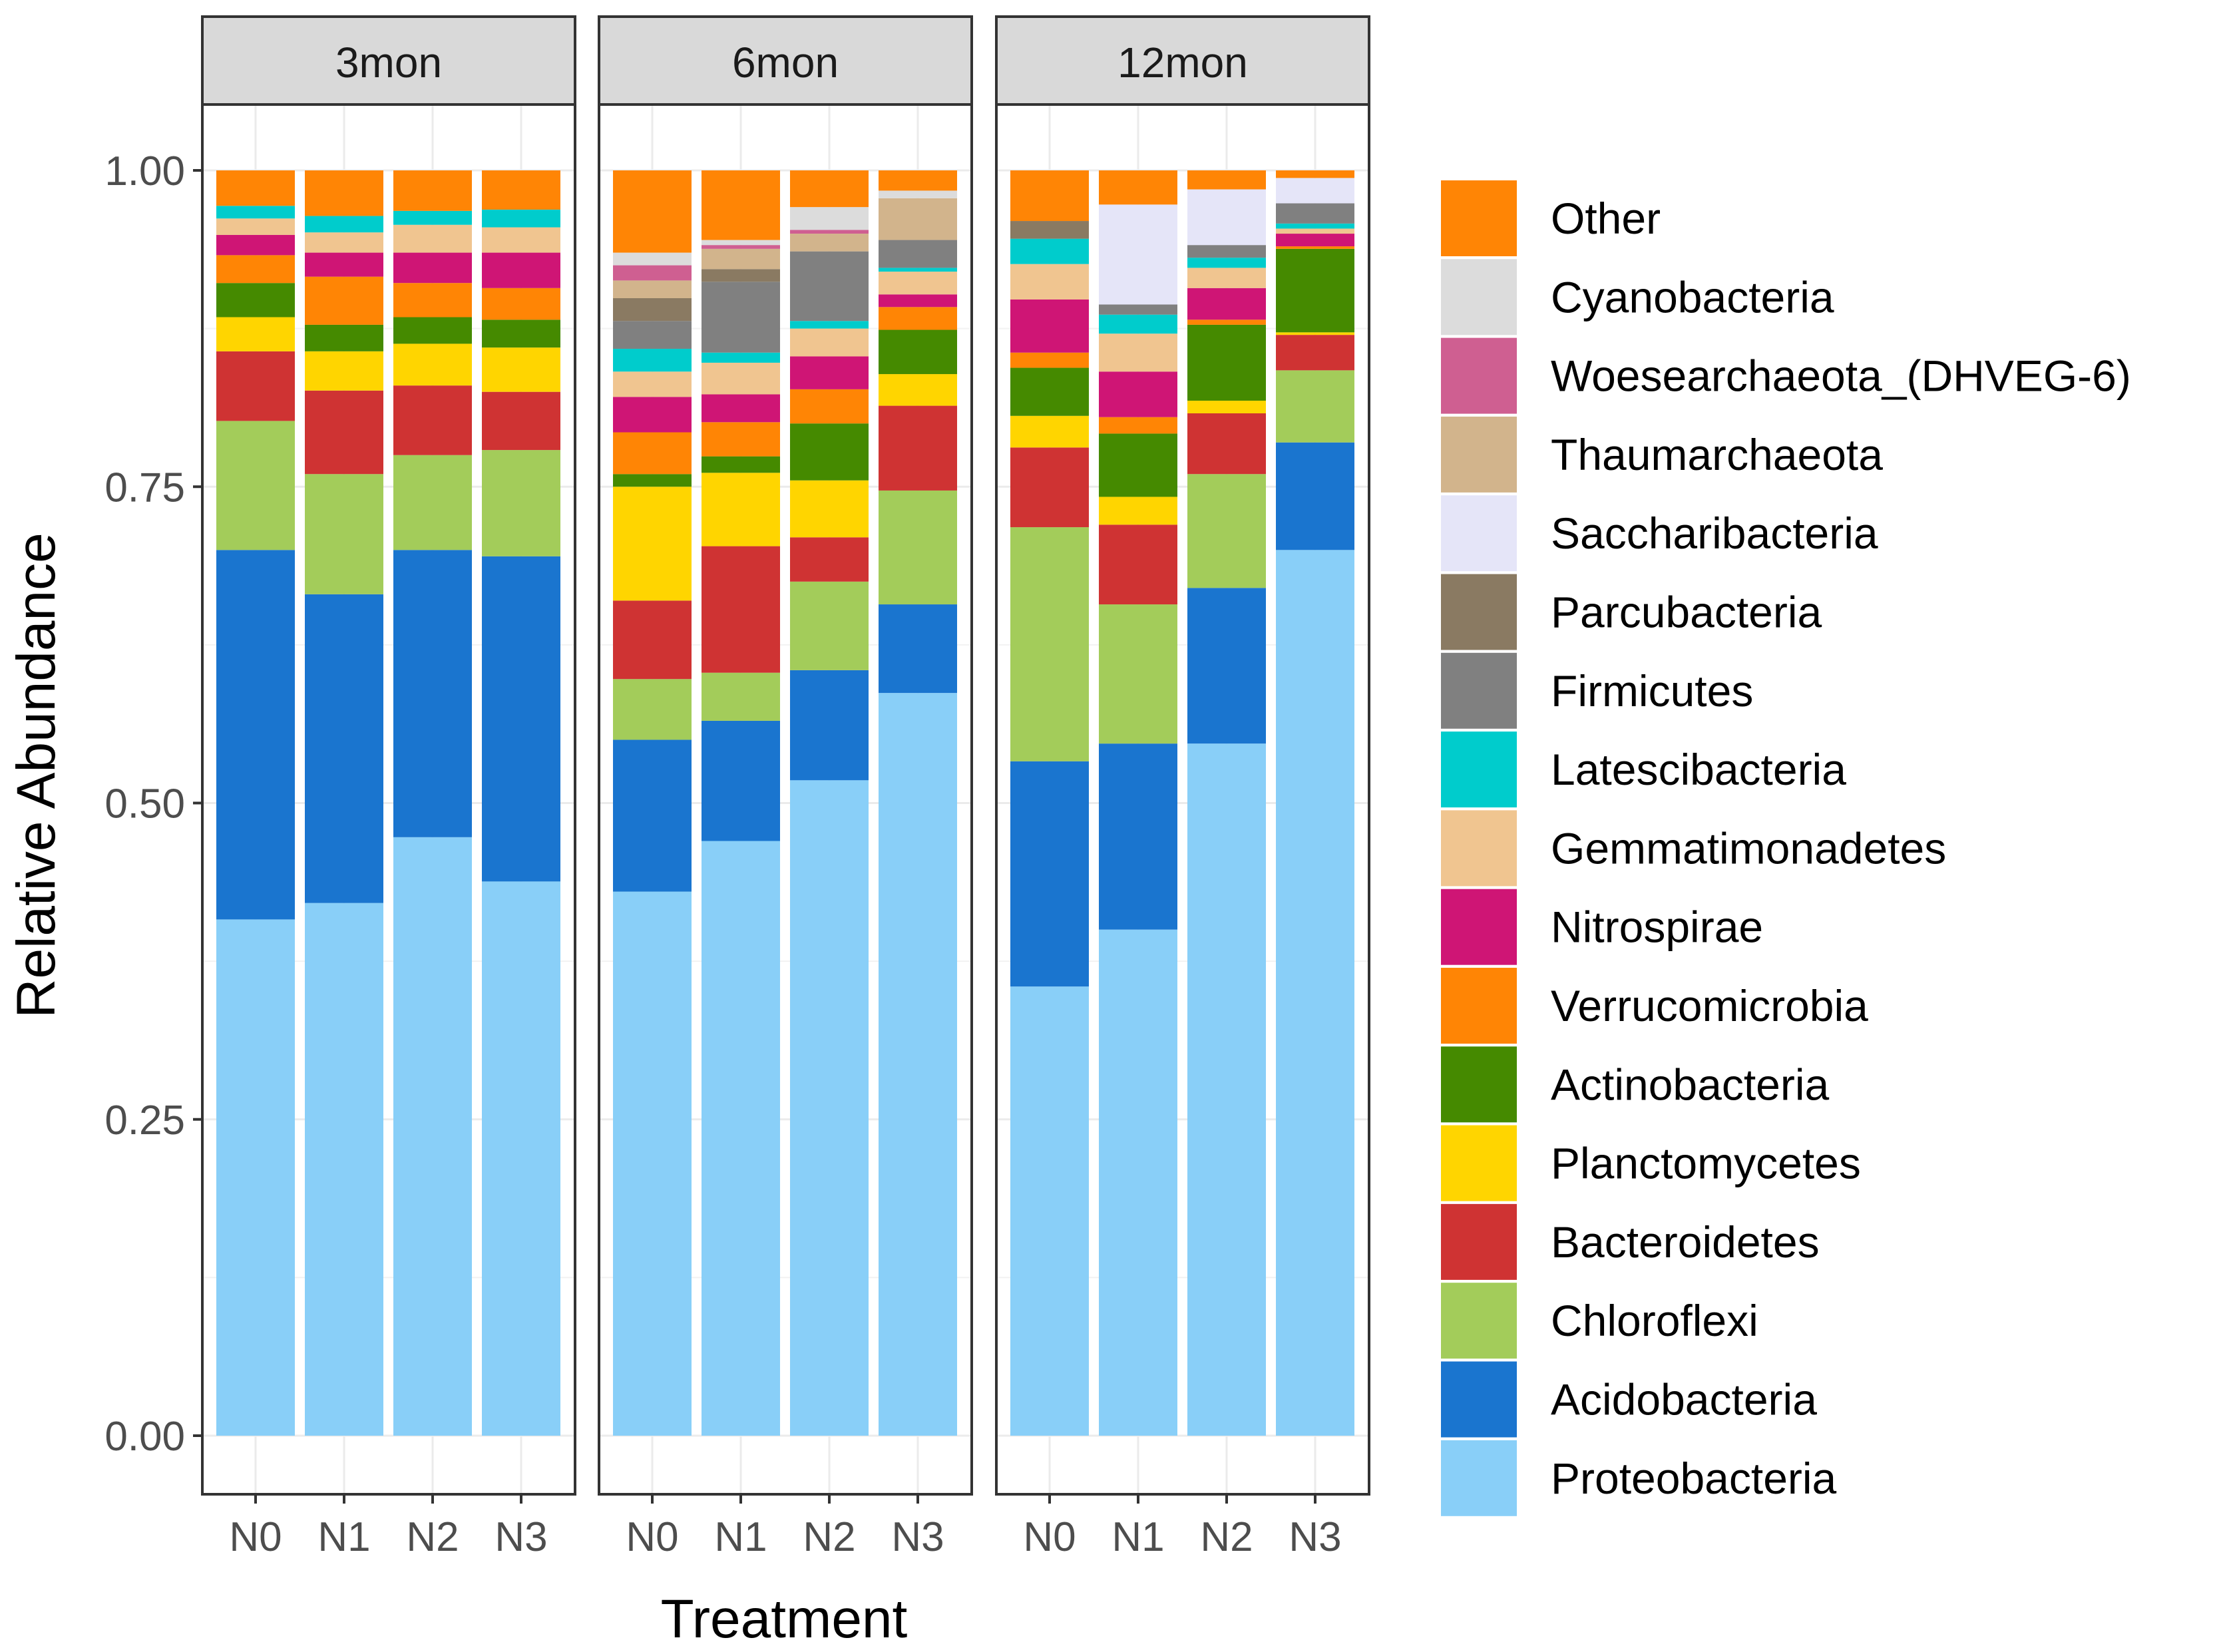 The image size is (2219, 1652). I want to click on legend-label: Acidobacteria, so click(1684, 1399).